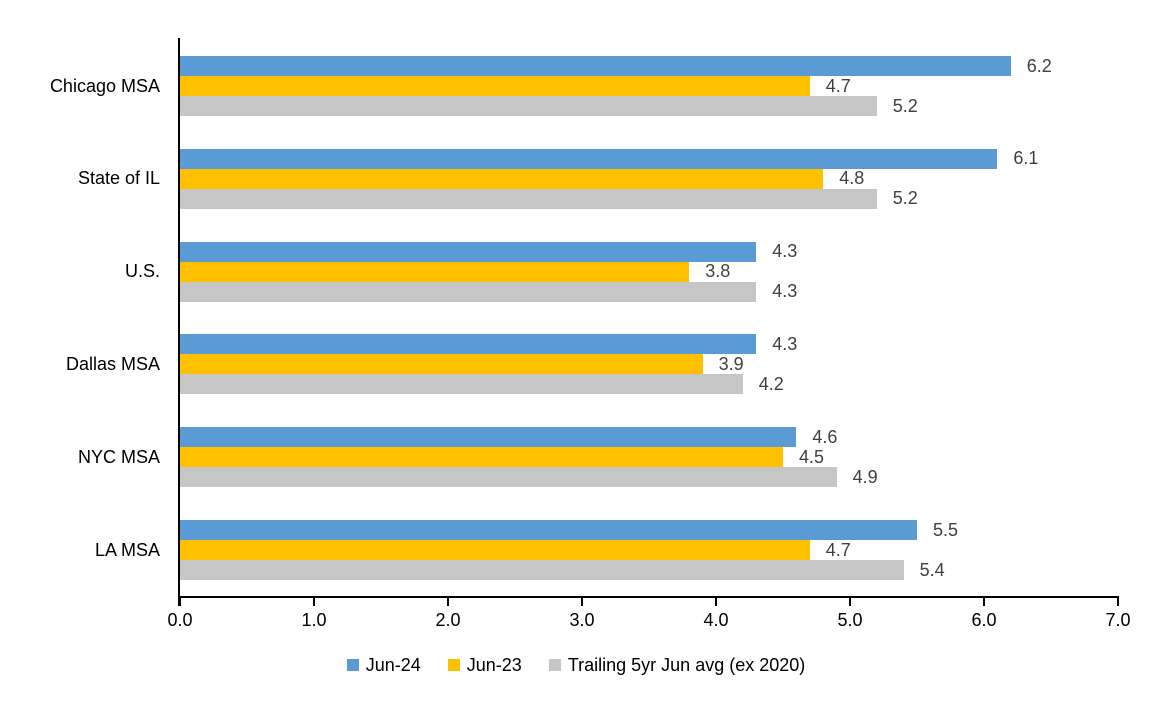 The width and height of the screenshot is (1152, 707). What do you see at coordinates (1118, 620) in the screenshot?
I see `x-axis-tick-label: 7.0` at bounding box center [1118, 620].